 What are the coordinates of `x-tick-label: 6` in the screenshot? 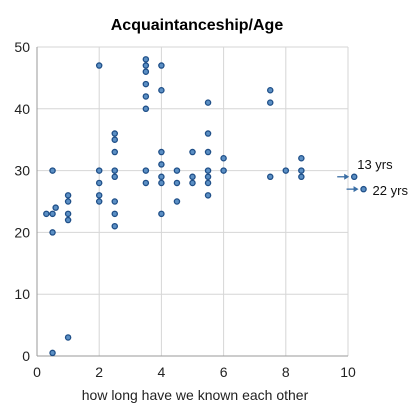 It's located at (224, 372).